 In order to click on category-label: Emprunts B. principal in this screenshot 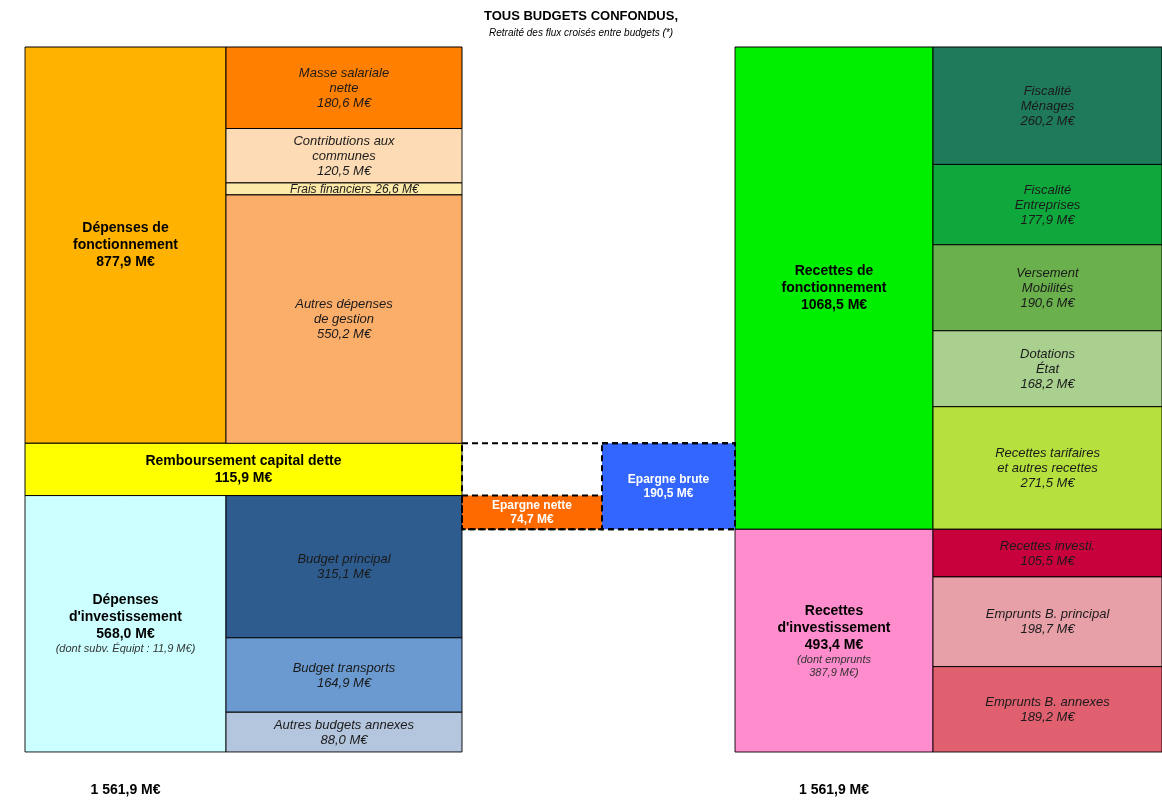, I will do `click(1048, 614)`.